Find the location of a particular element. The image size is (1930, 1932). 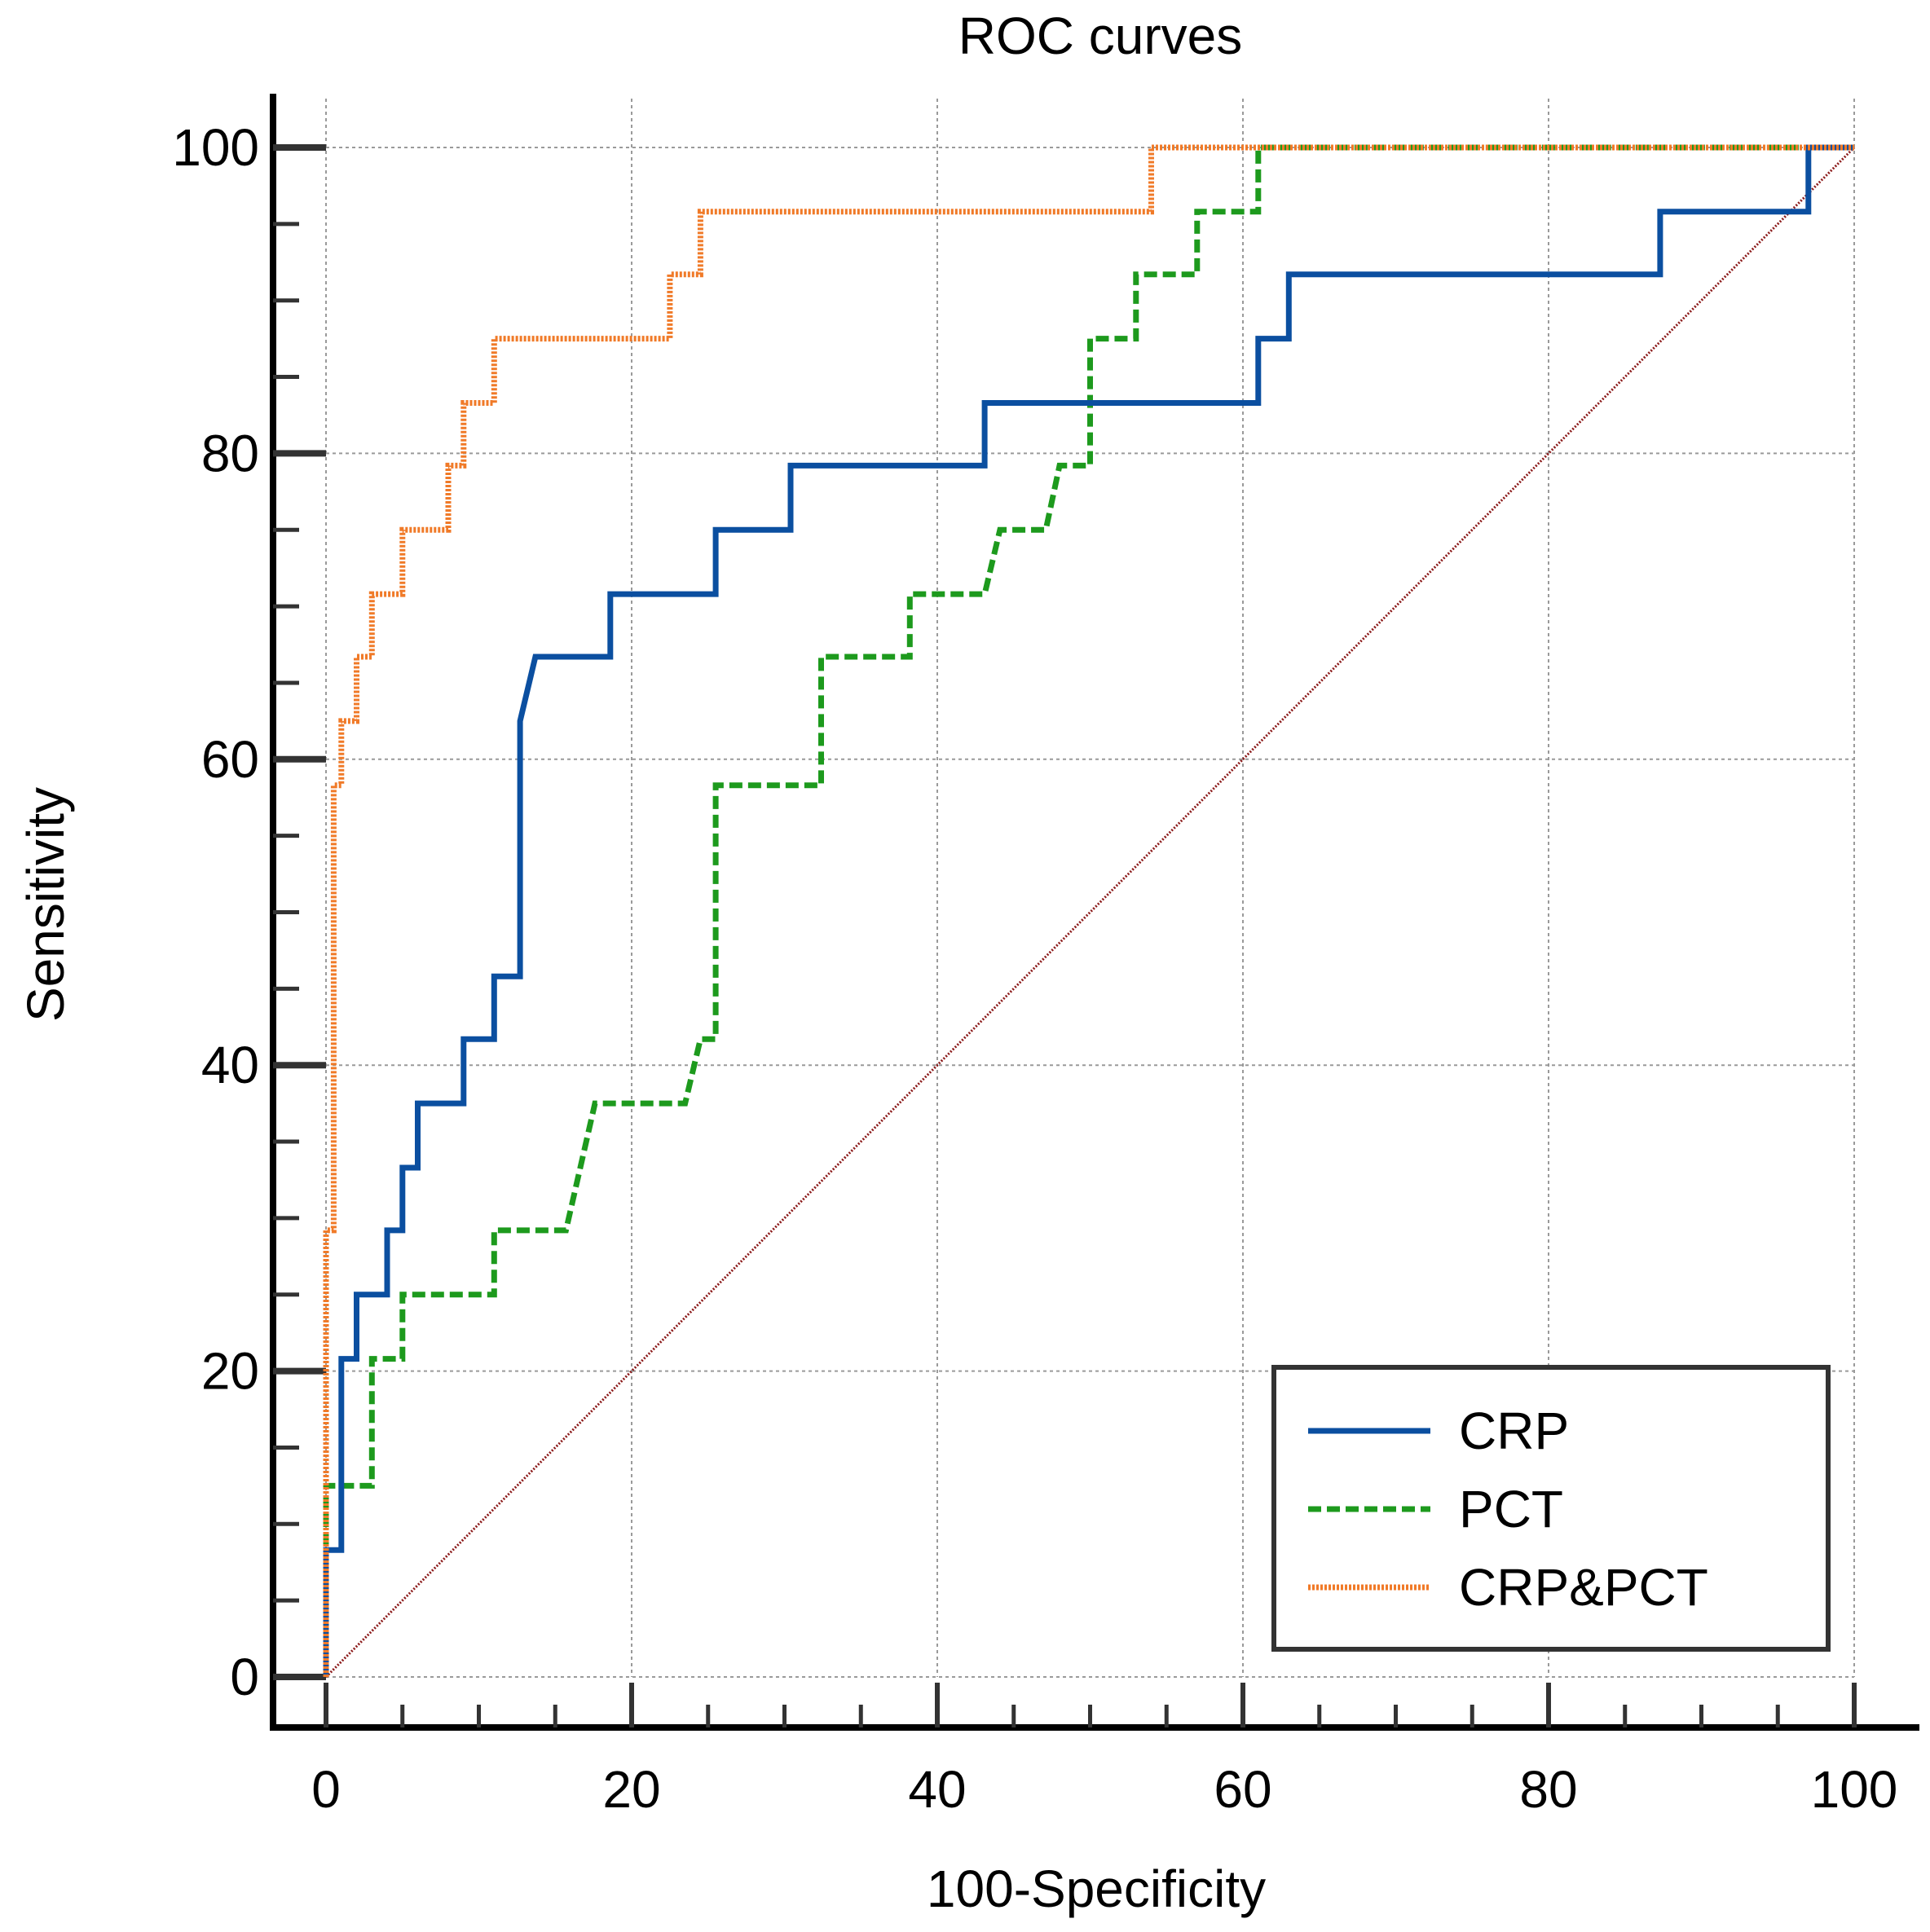

x-tick-label-100: 100 is located at coordinates (1854, 1789).